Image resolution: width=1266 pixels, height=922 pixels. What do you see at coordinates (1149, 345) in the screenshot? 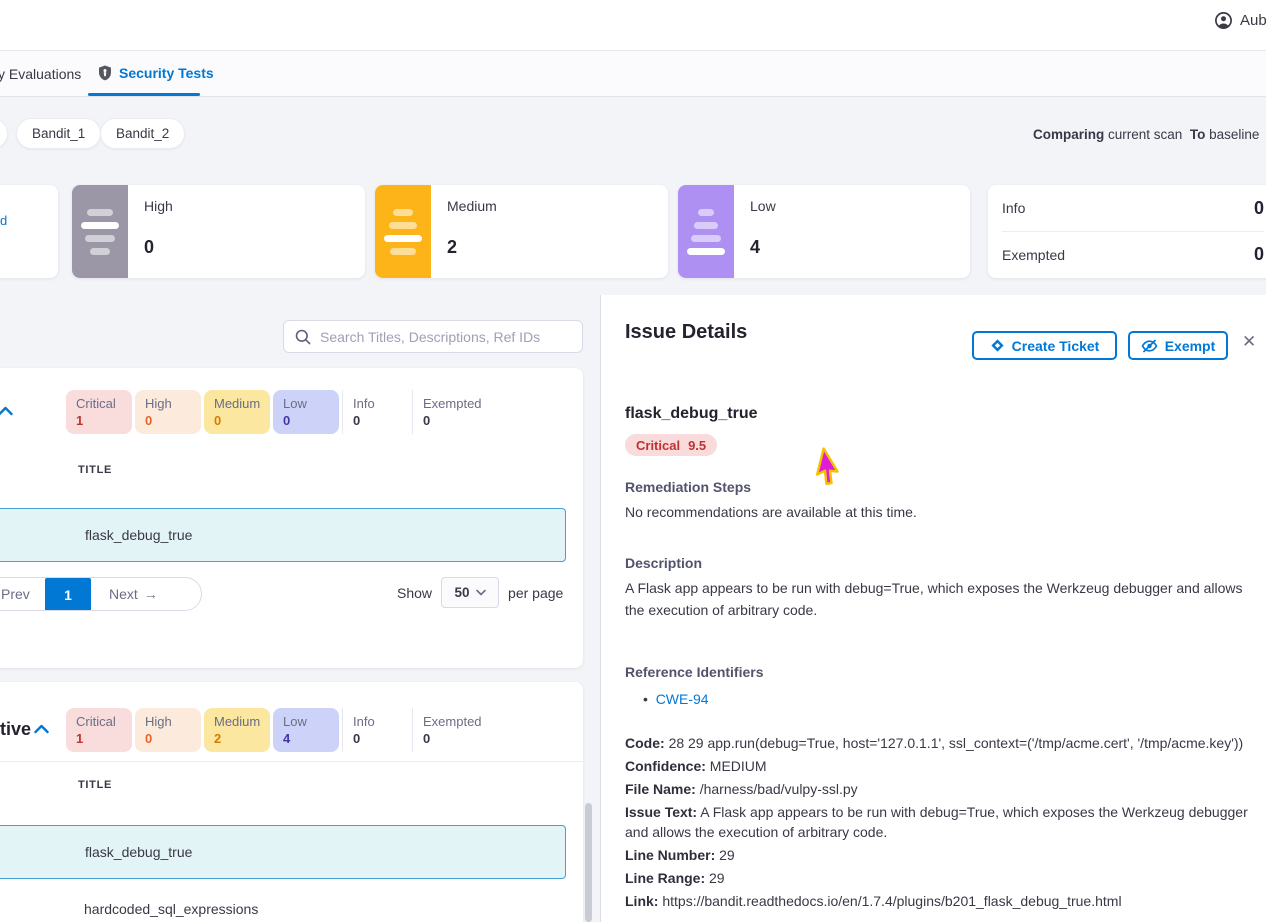
I see `eye-off-icon` at bounding box center [1149, 345].